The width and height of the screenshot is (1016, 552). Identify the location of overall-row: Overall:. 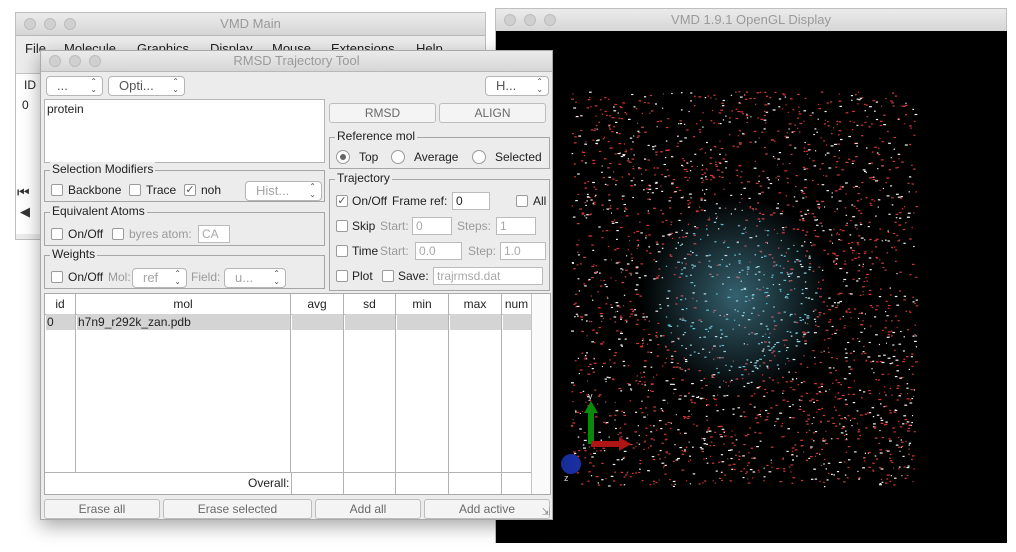
(288, 483).